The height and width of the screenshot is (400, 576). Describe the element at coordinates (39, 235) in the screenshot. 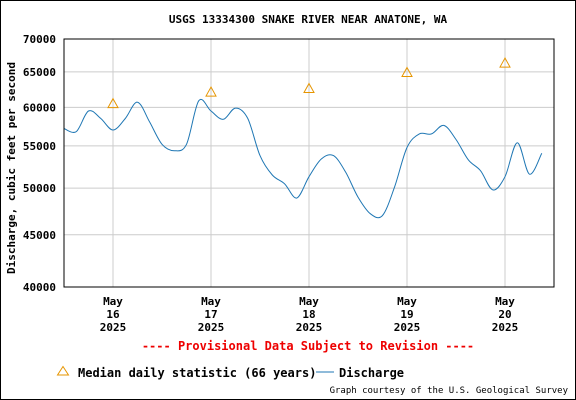

I see `y-tick-label: 45000` at that location.